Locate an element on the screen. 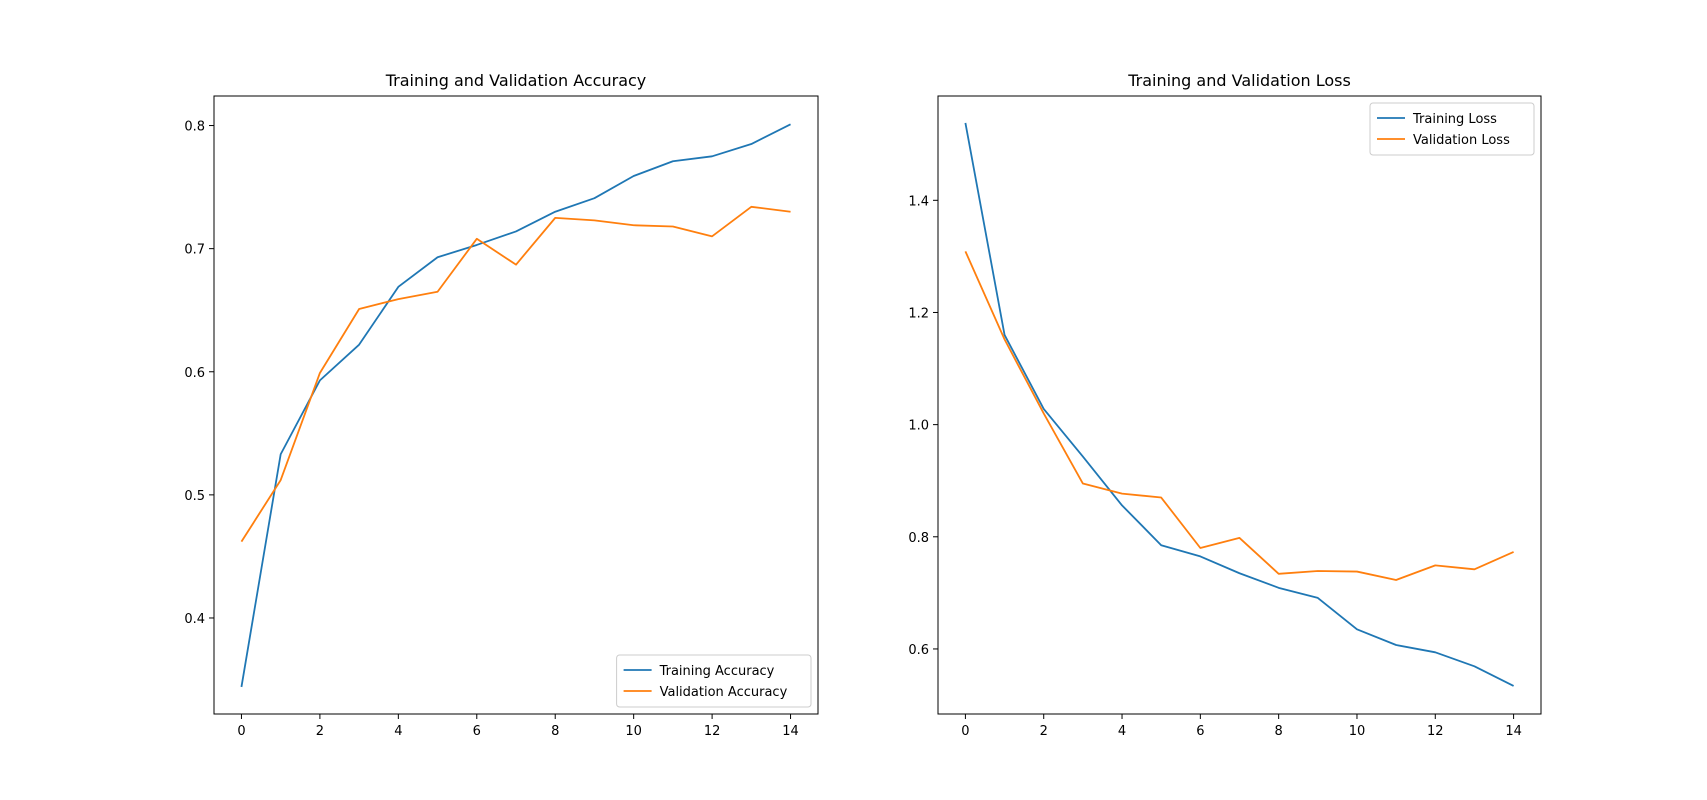  chart-0-xtick-label: 0 is located at coordinates (241, 731).